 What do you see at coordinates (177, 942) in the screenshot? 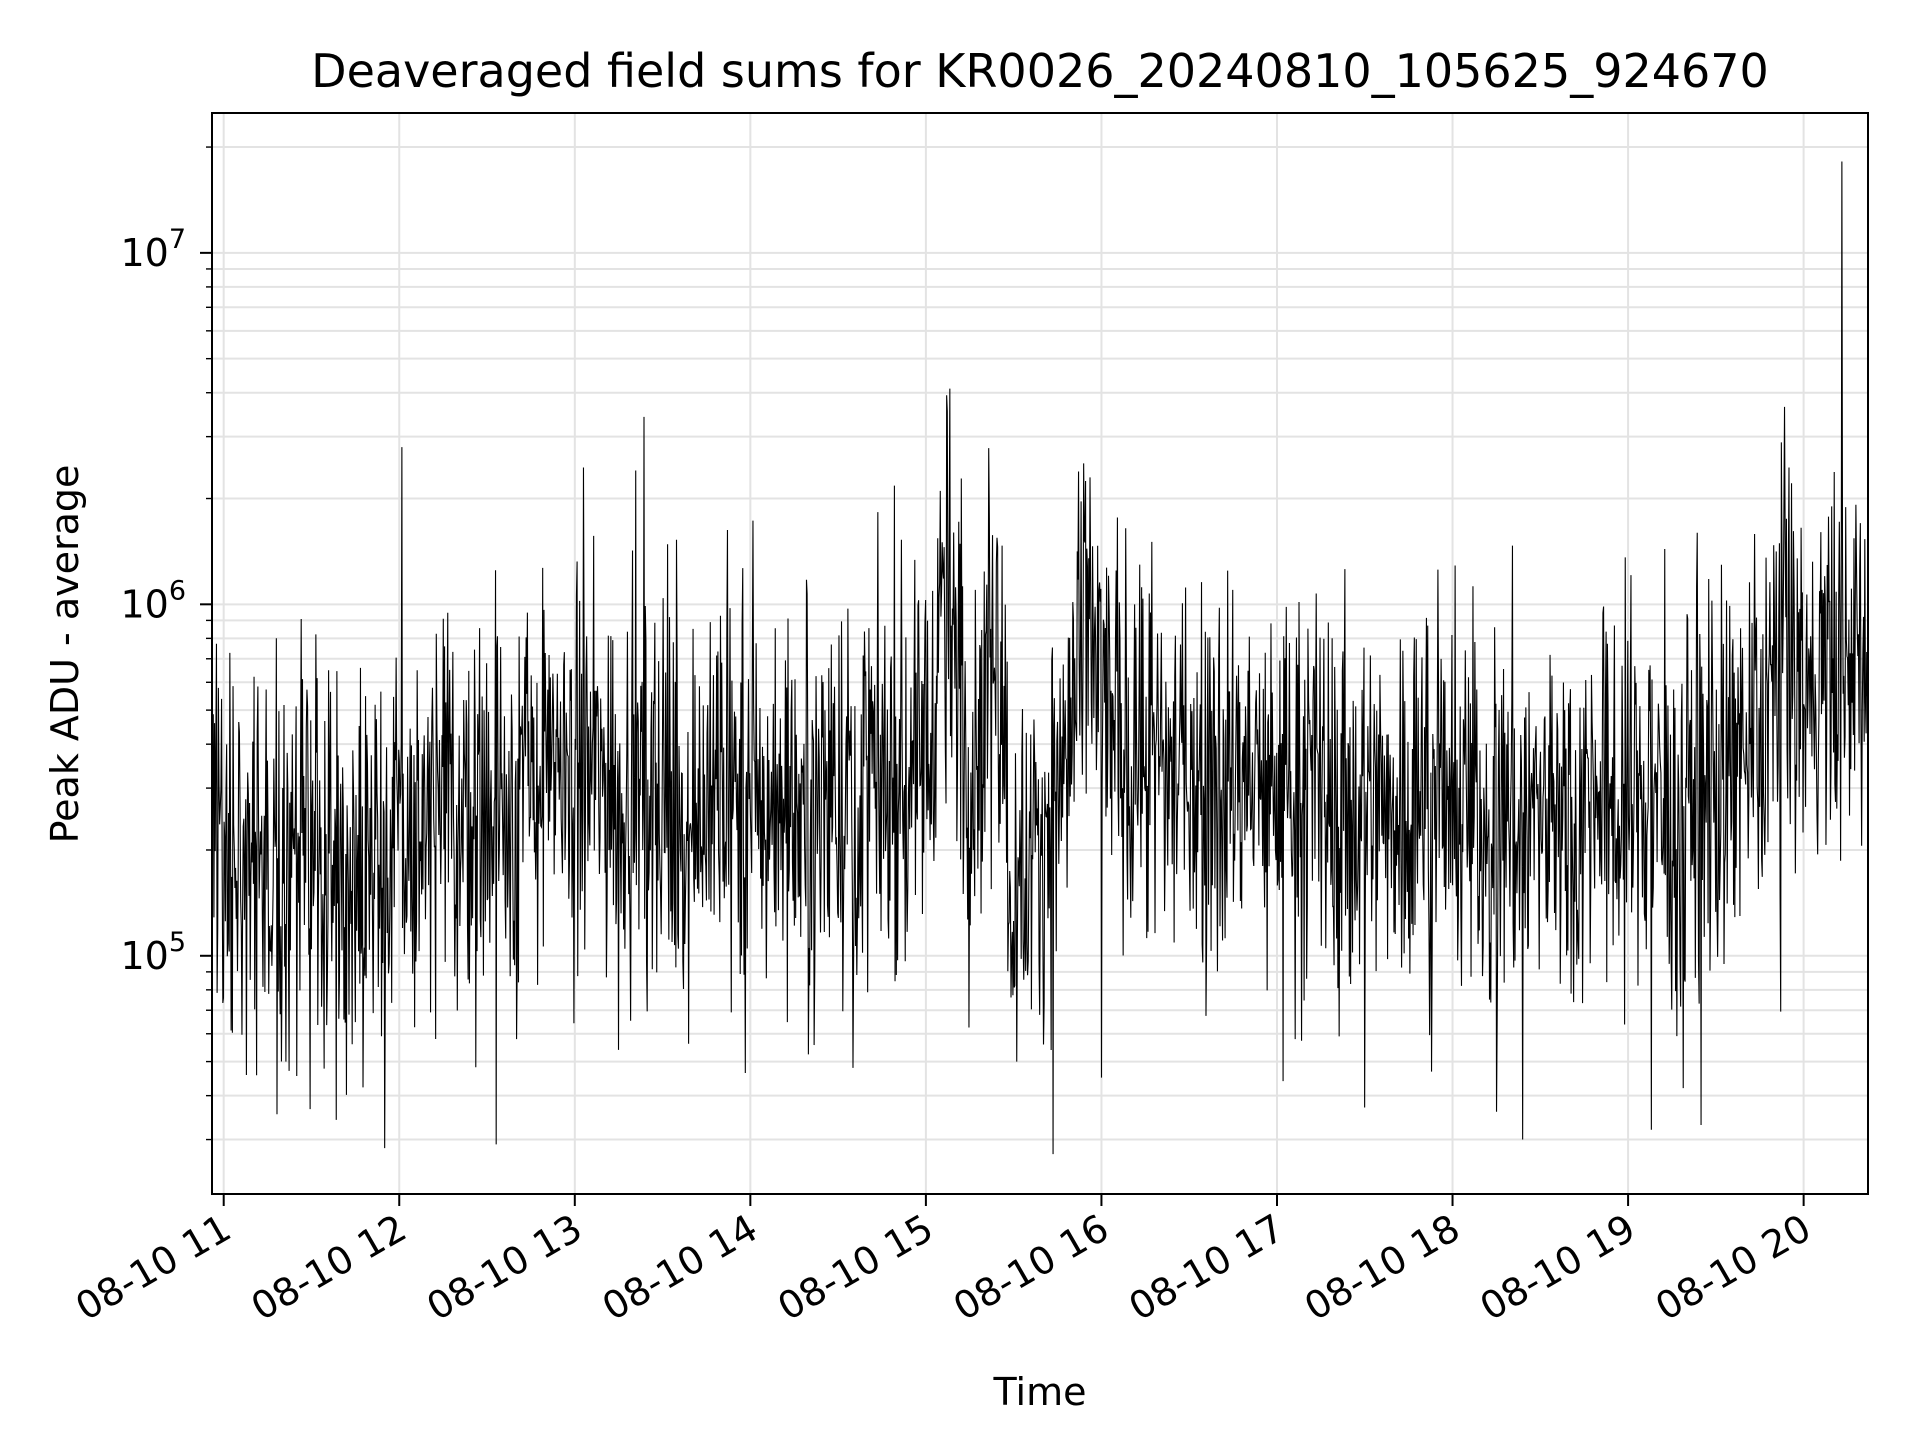
I see `y-tick-exponent: 5` at bounding box center [177, 942].